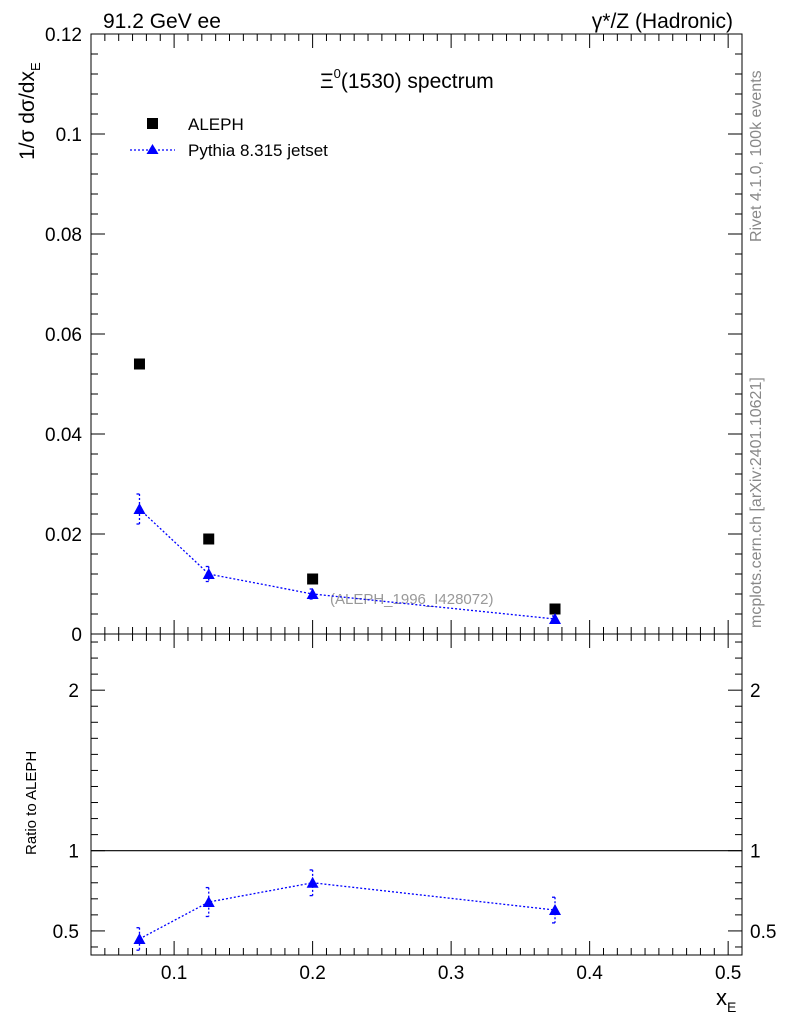 This screenshot has width=786, height=1024. I want to click on main-ylabel-text: 1/σ dσ/dx, so click(27, 115).